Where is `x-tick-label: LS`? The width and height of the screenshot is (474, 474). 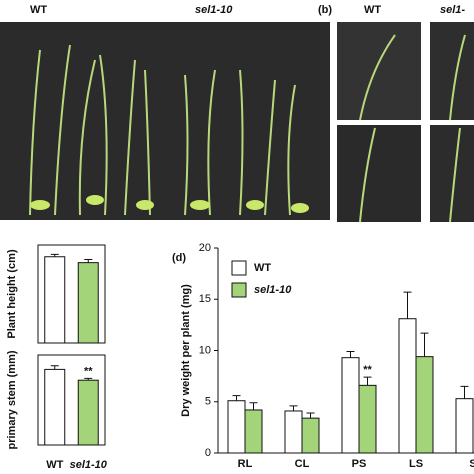
x-tick-label: LS is located at coordinates (416, 464).